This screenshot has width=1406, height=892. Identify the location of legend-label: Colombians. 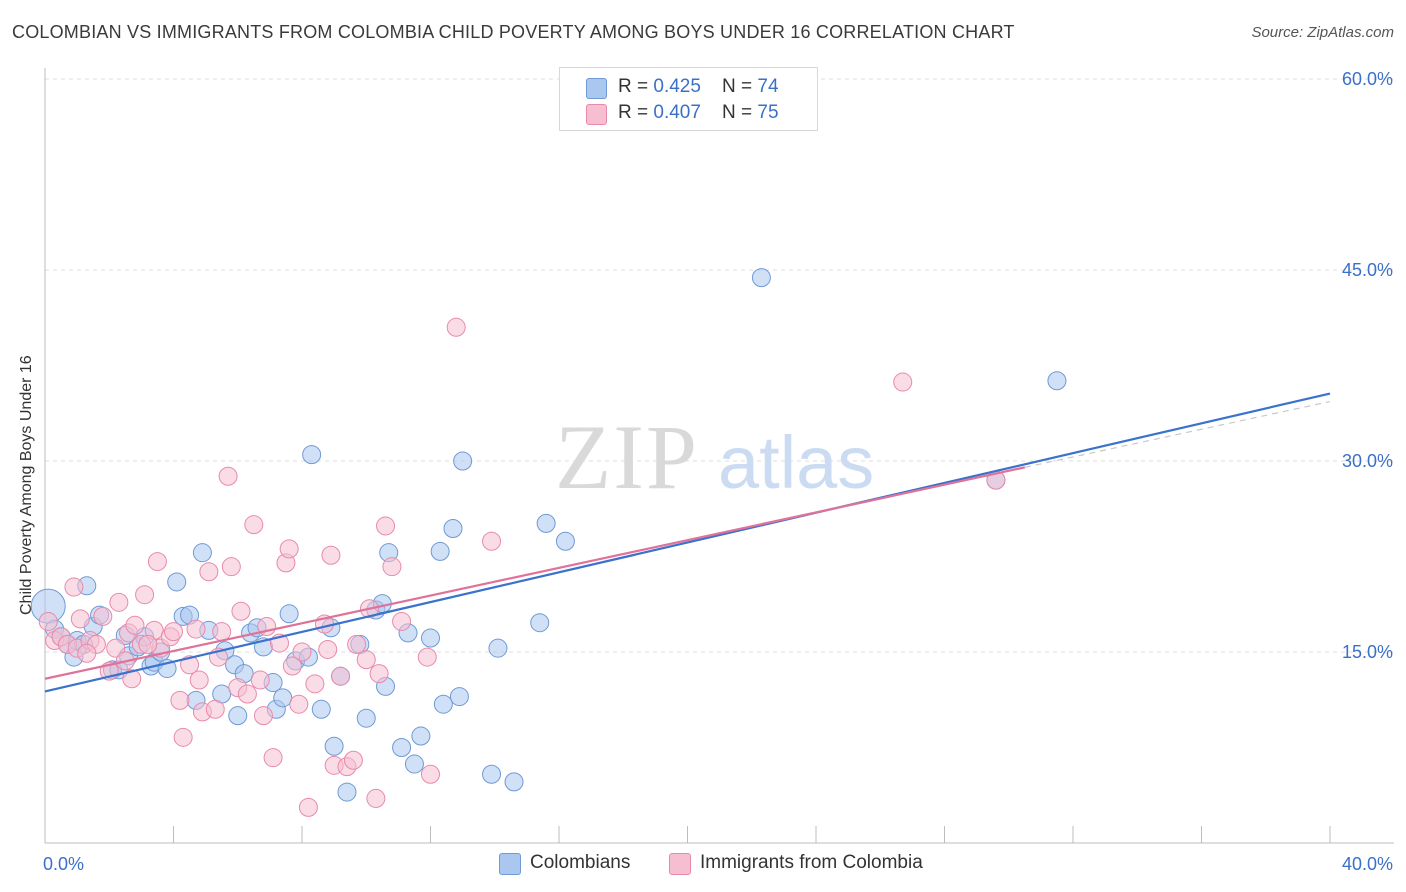
(580, 862).